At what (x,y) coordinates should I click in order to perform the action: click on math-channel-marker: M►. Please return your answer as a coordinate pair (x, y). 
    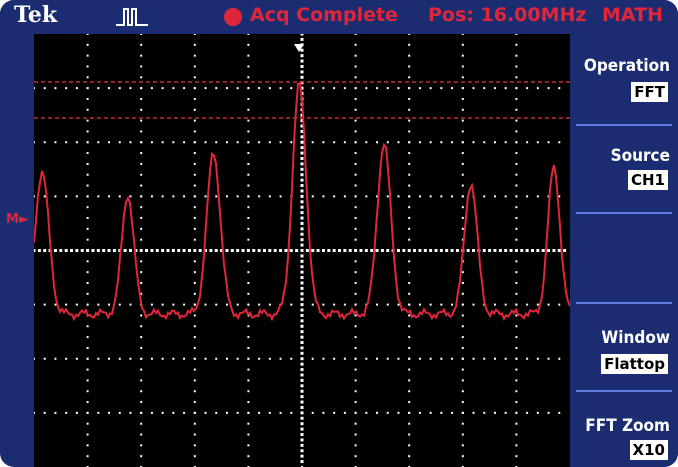
    Looking at the image, I should click on (17, 219).